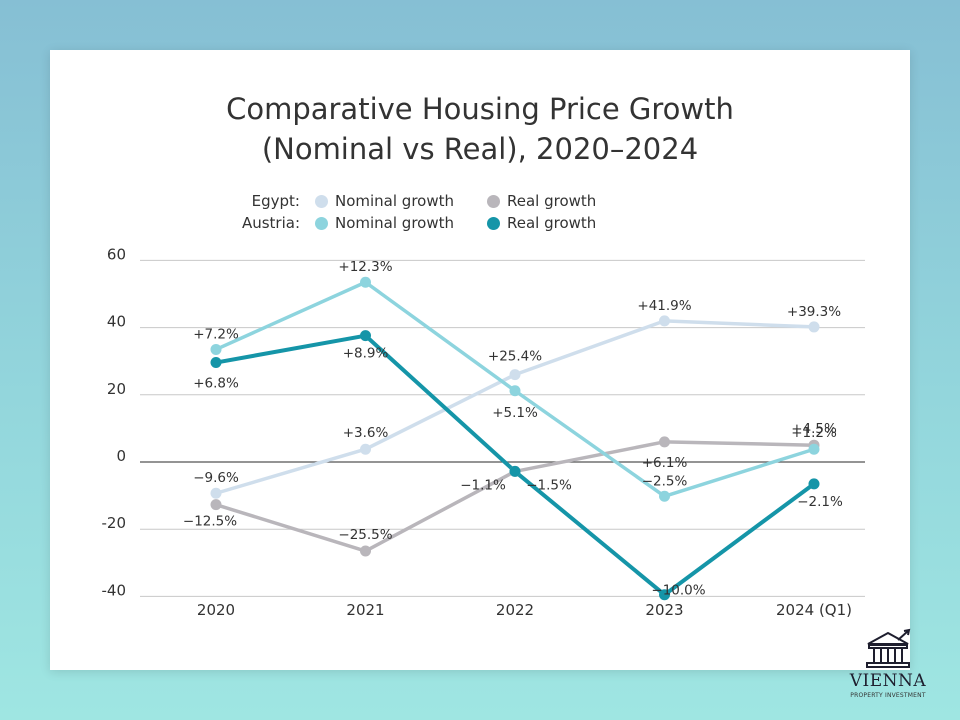  Describe the element at coordinates (678, 591) in the screenshot. I see `data-label: −10.0%` at that location.